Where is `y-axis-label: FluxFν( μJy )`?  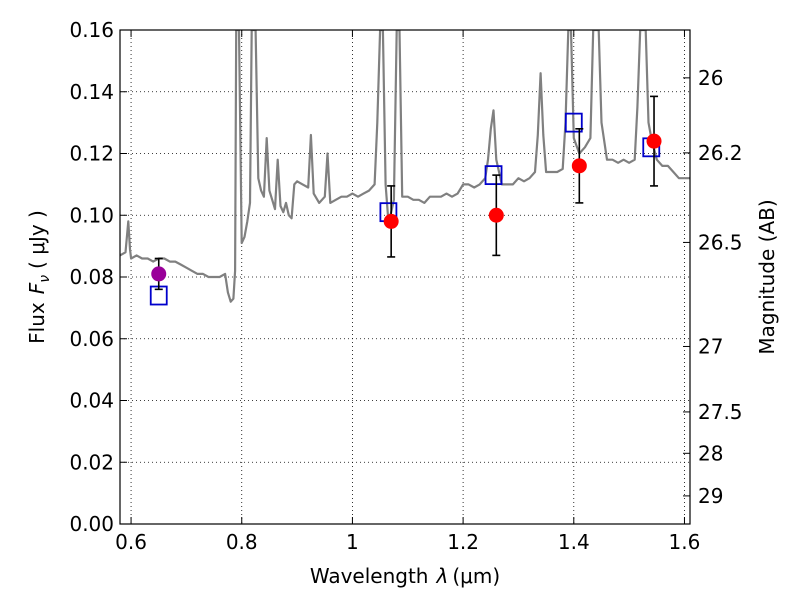
y-axis-label: FluxFν( μJy ) is located at coordinates (39, 277).